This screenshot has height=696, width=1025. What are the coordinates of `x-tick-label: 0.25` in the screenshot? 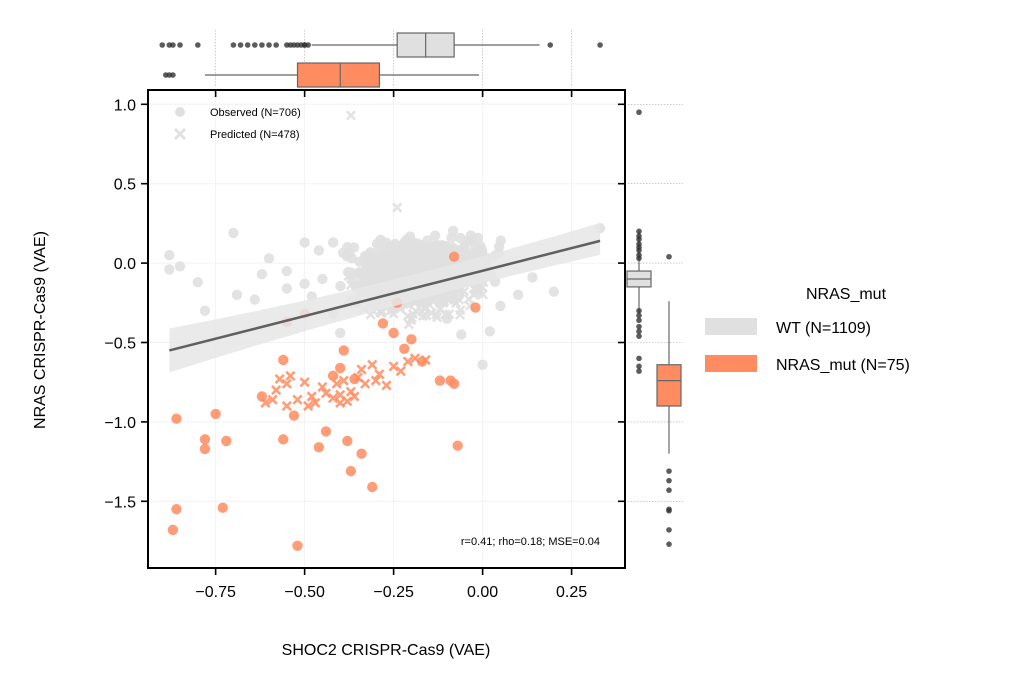 It's located at (571, 592).